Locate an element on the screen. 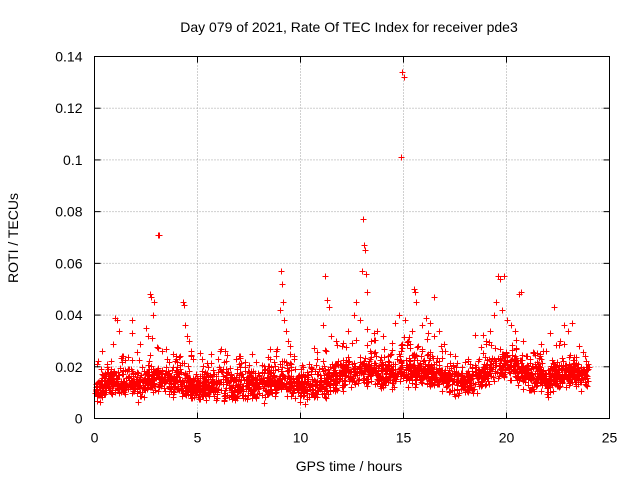 This screenshot has width=640, height=480. y-tick-label: 0 is located at coordinates (79, 419).